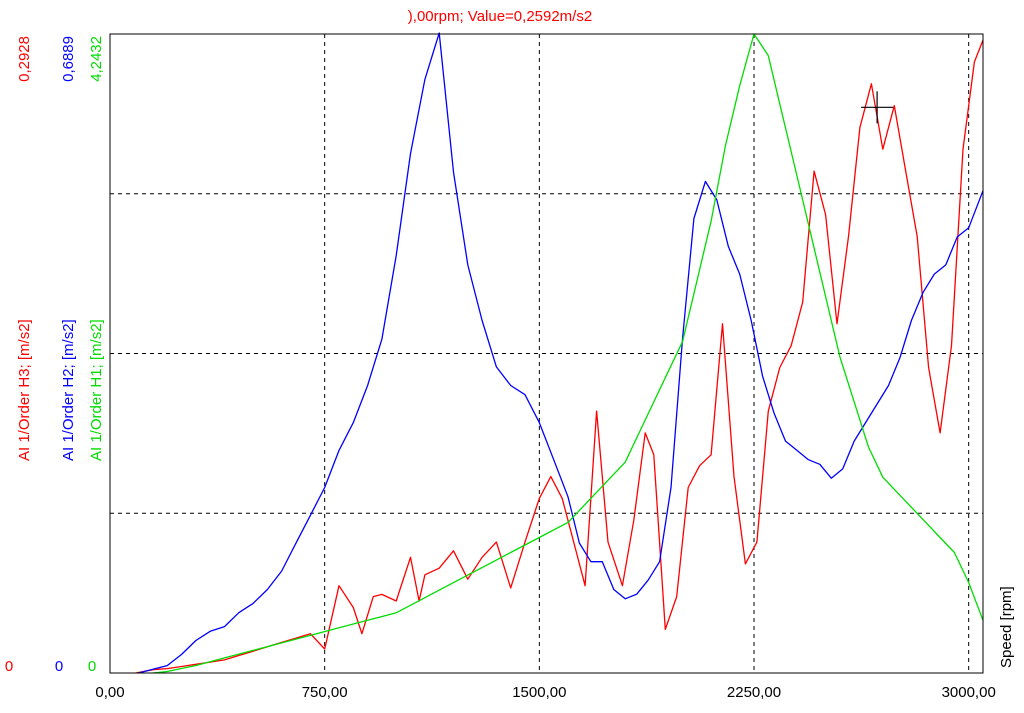 This screenshot has height=713, width=1024. I want to click on x-tick-label: 0,00, so click(109, 692).